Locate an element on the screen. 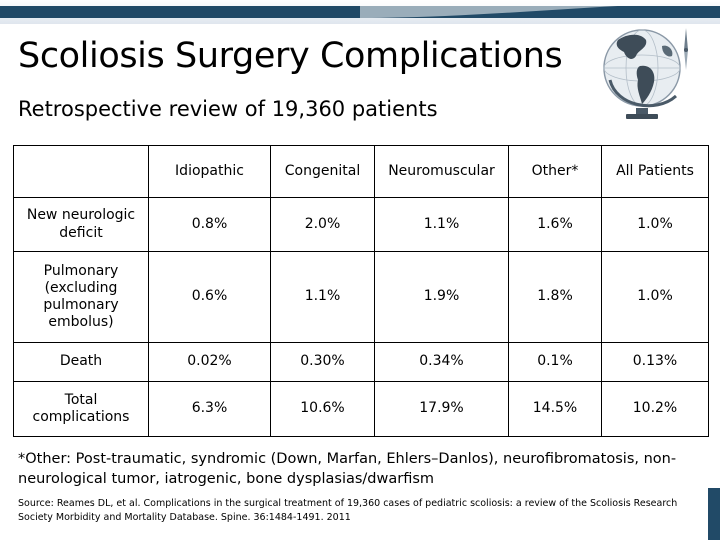  table-header-cell: All Patients is located at coordinates (655, 171).